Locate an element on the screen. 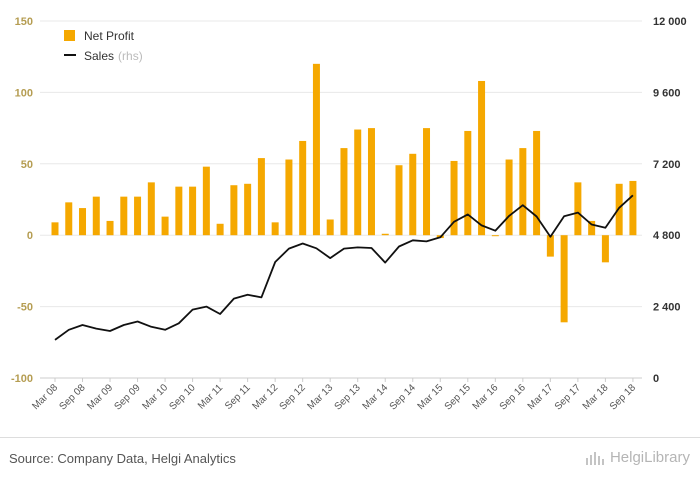  x-axis-tick: Mar 13 is located at coordinates (321, 397).